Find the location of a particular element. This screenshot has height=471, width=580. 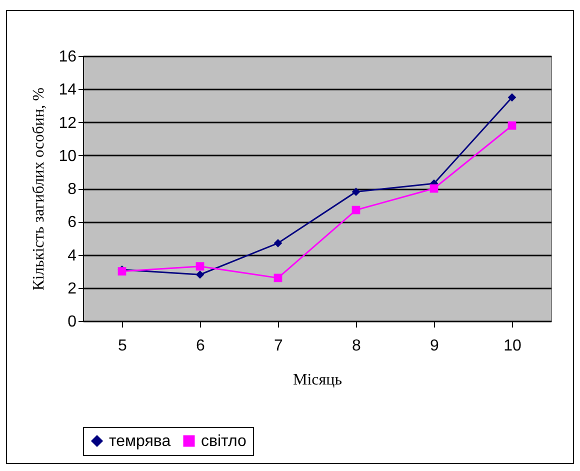

y-axis-title: Кількість загиблих особин, % is located at coordinates (39, 189).